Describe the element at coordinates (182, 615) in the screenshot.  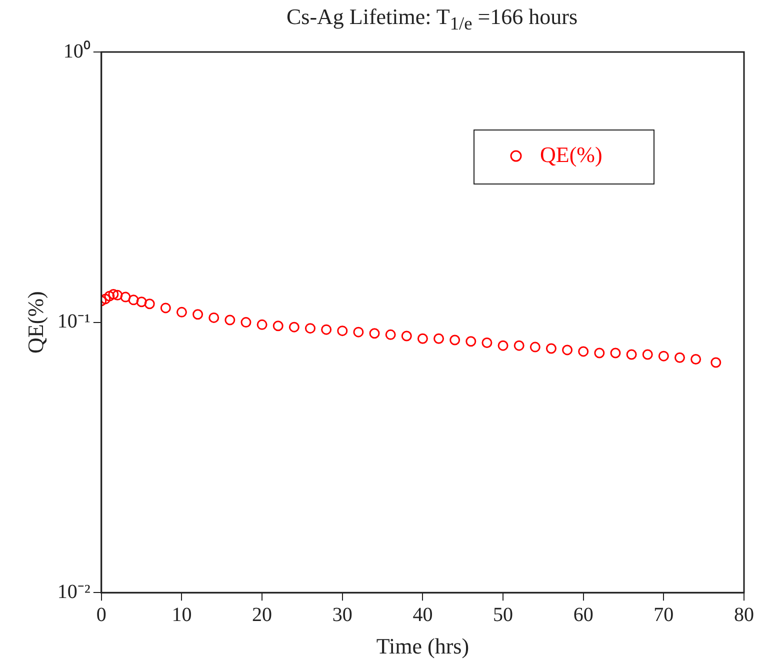
I see `x-tick-label: 10` at that location.